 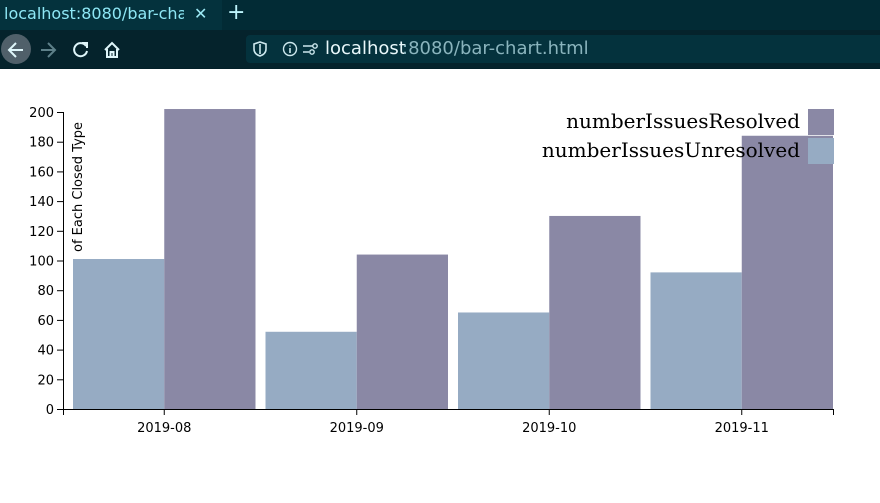 What do you see at coordinates (45, 380) in the screenshot?
I see `y-tick-label: 20` at bounding box center [45, 380].